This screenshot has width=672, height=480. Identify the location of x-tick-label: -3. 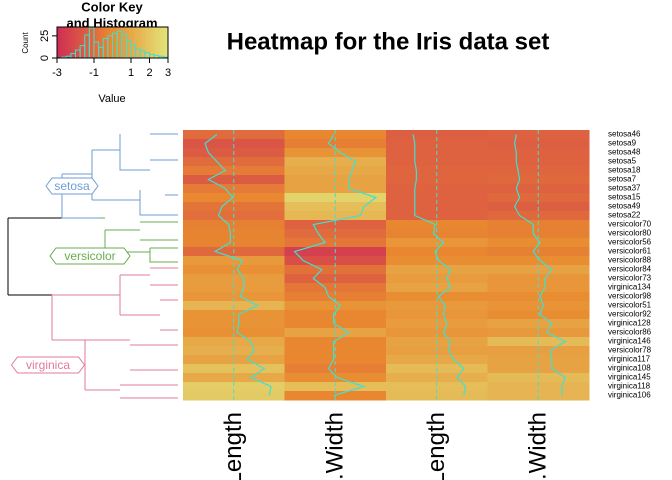
(57, 73).